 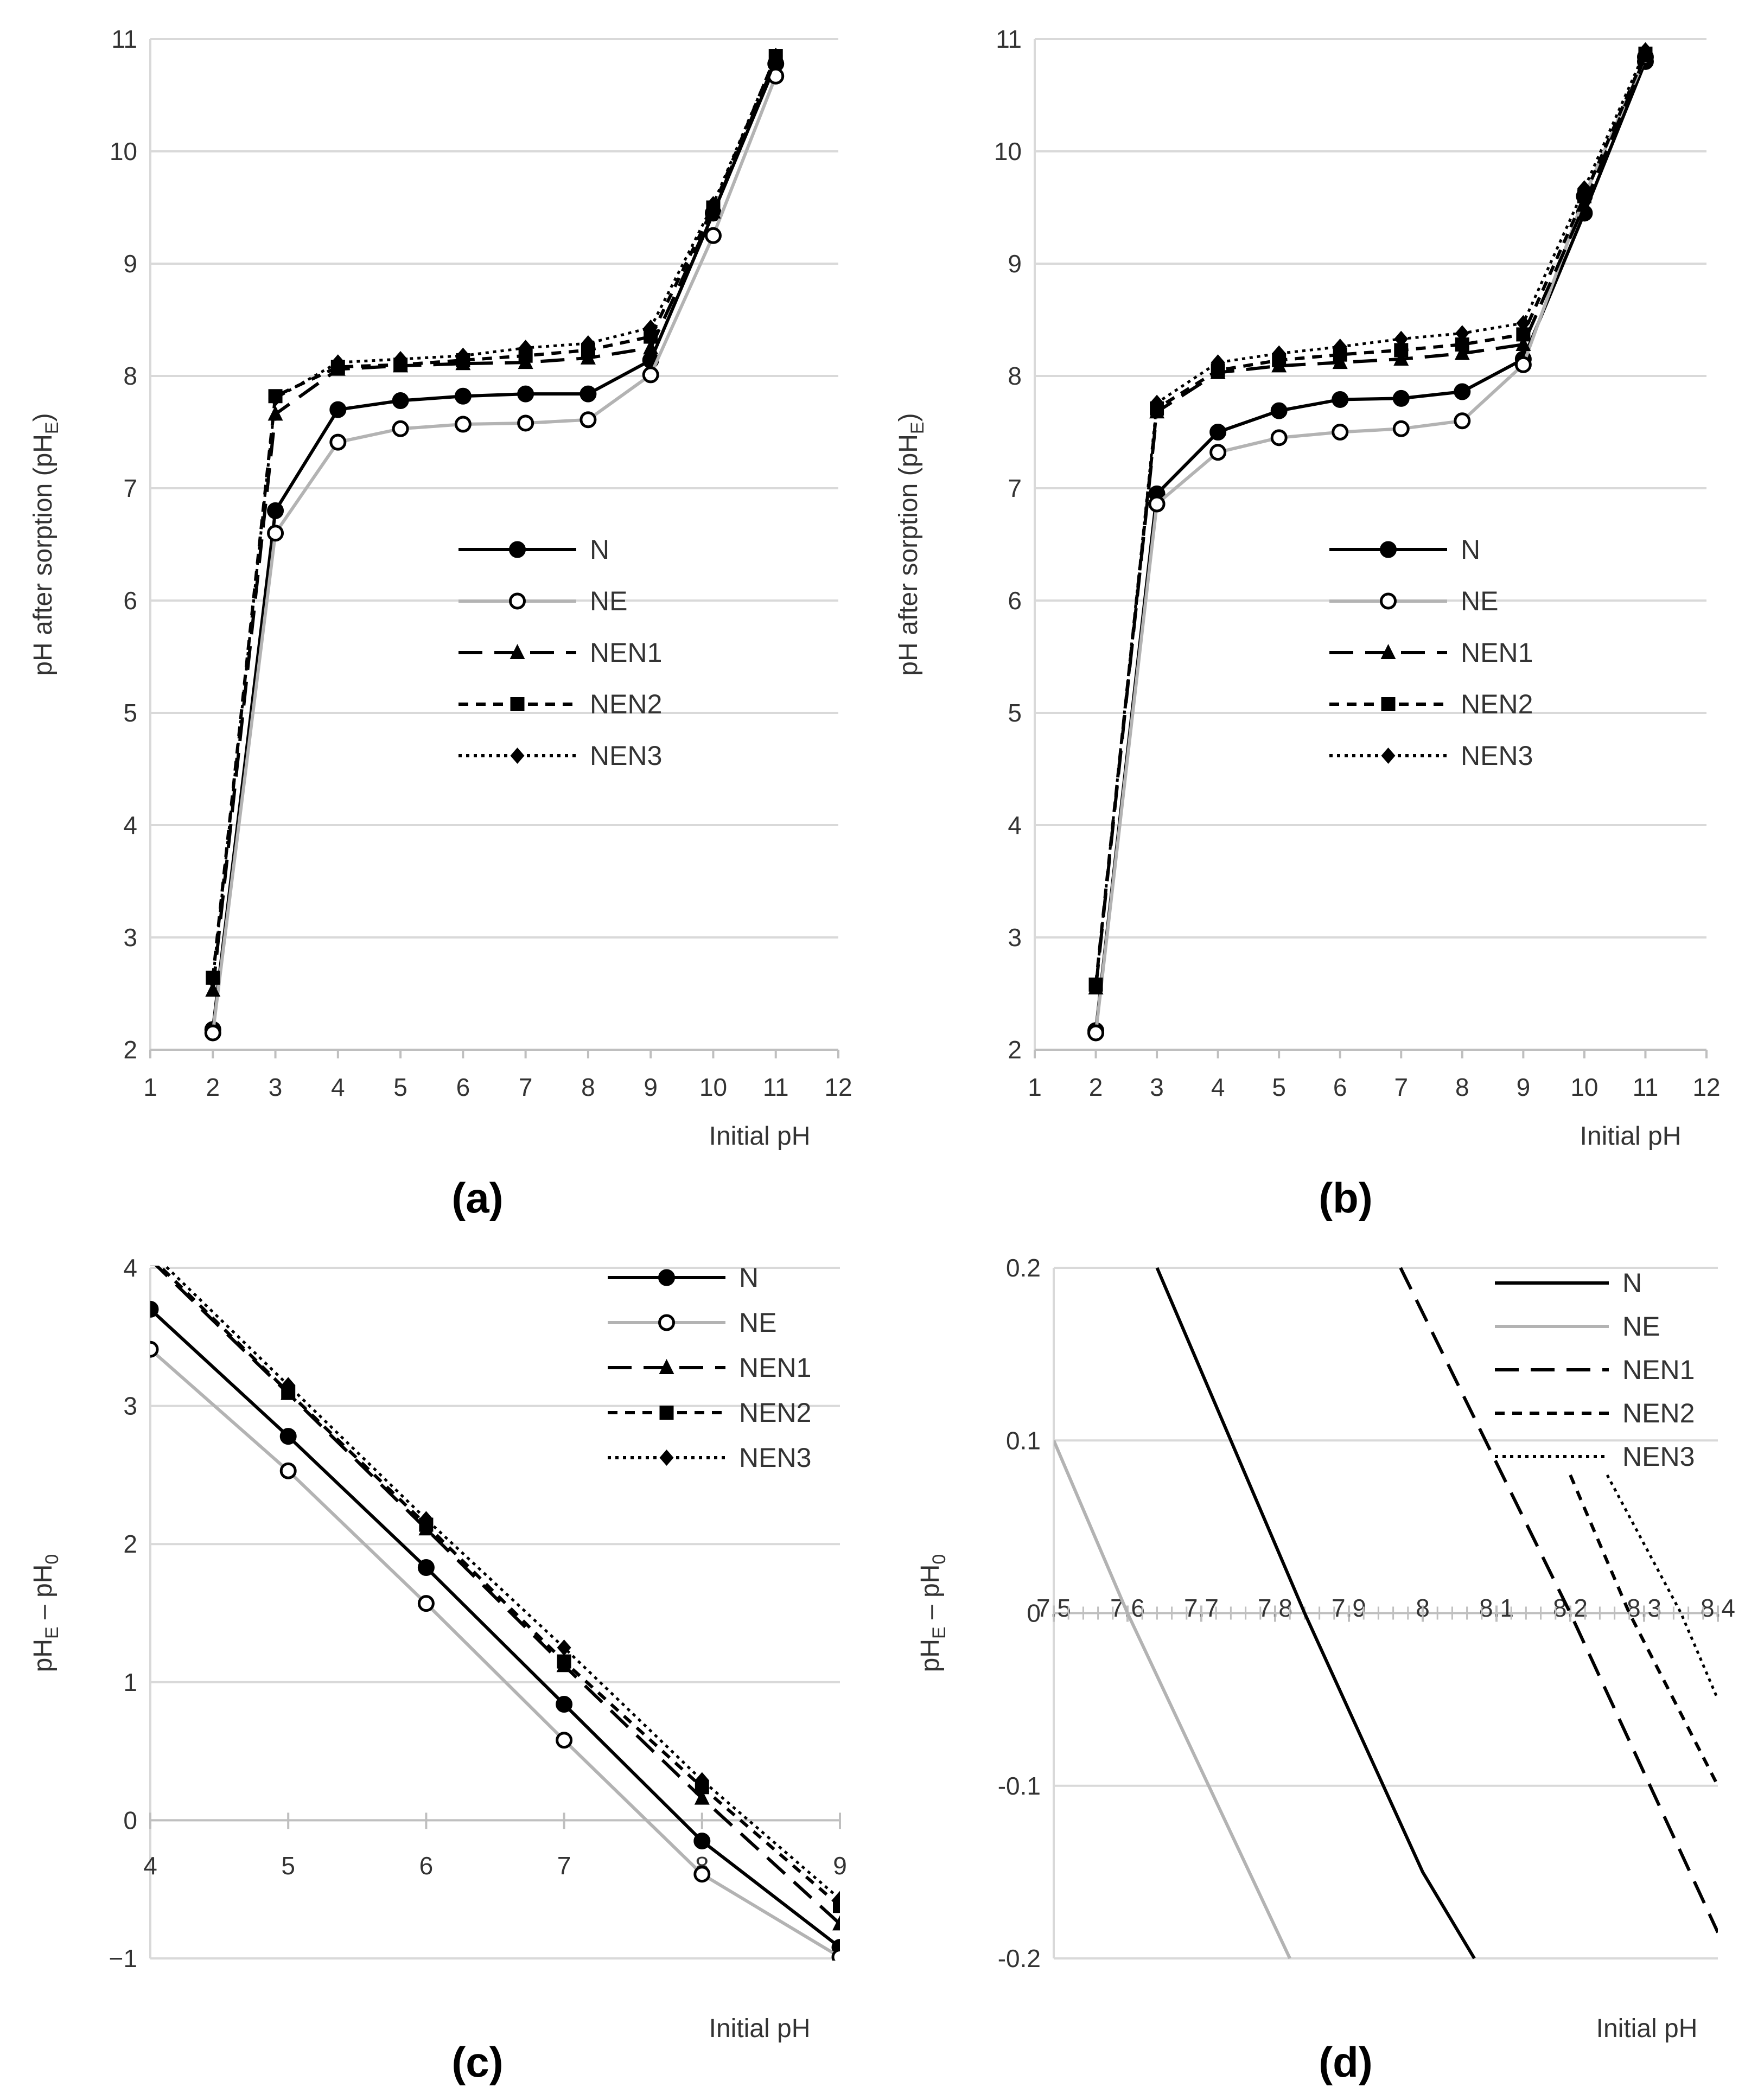 I want to click on y-tick-label: 0.1, so click(x=1023, y=1440).